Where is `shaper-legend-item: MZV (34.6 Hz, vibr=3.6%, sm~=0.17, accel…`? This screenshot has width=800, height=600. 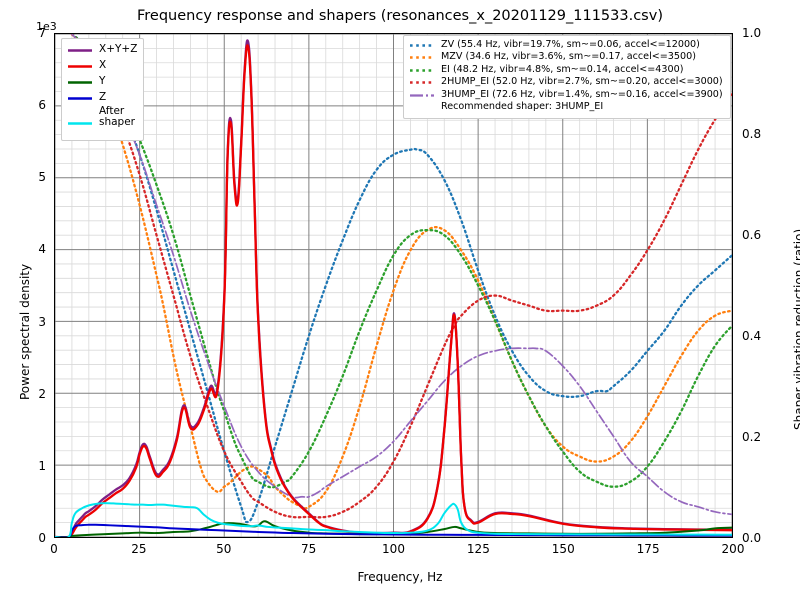 shaper-legend-item: MZV (34.6 Hz, vibr=3.6%, sm~=0.17, accel… is located at coordinates (566, 57).